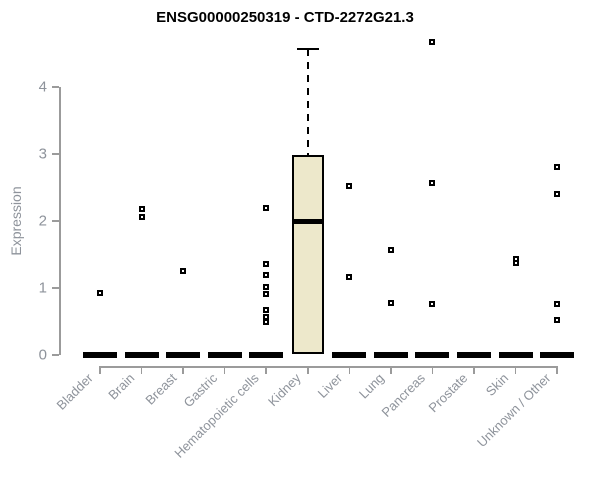 The image size is (600, 500). I want to click on y-tick-label: 3, so click(42, 154).